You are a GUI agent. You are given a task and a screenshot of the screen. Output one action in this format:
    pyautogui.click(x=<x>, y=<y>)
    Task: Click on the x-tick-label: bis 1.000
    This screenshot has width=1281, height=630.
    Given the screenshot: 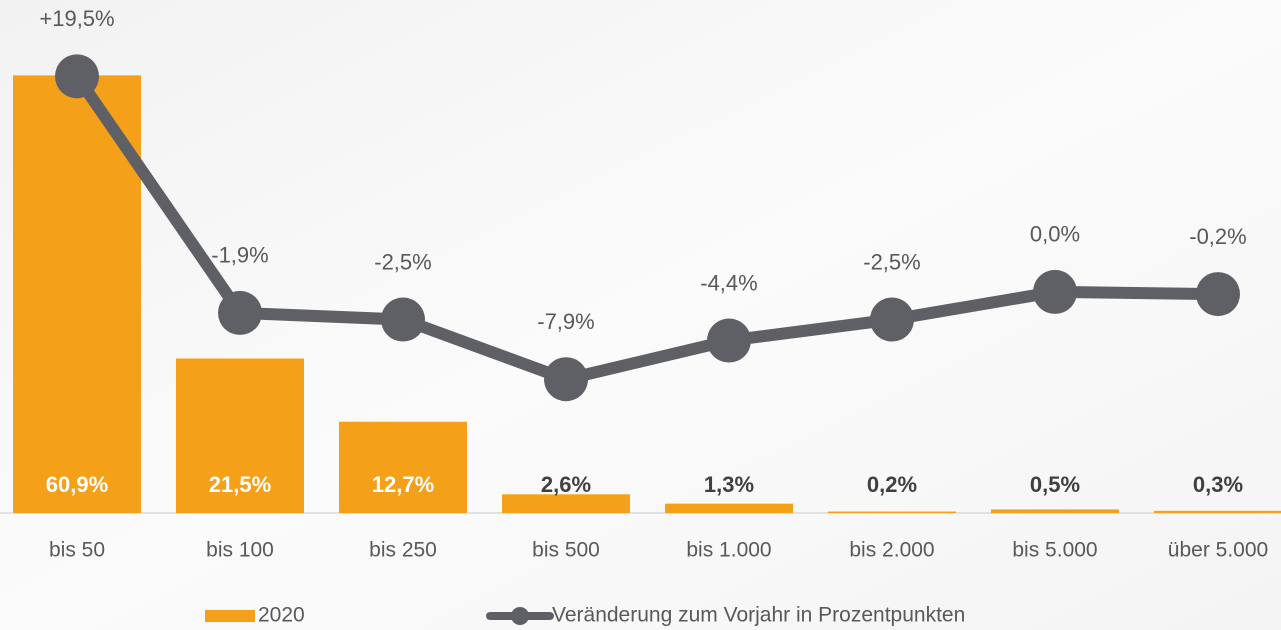 What is the action you would take?
    pyautogui.click(x=728, y=550)
    